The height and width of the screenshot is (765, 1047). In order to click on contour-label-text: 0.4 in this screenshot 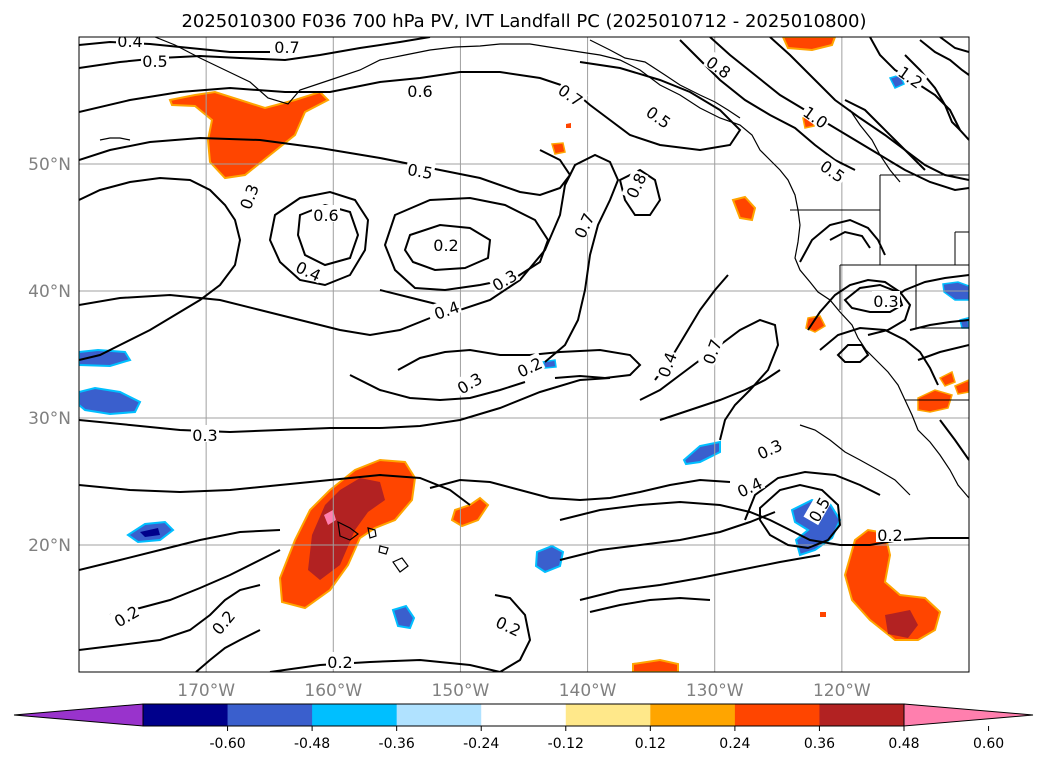, I will do `click(129, 41)`.